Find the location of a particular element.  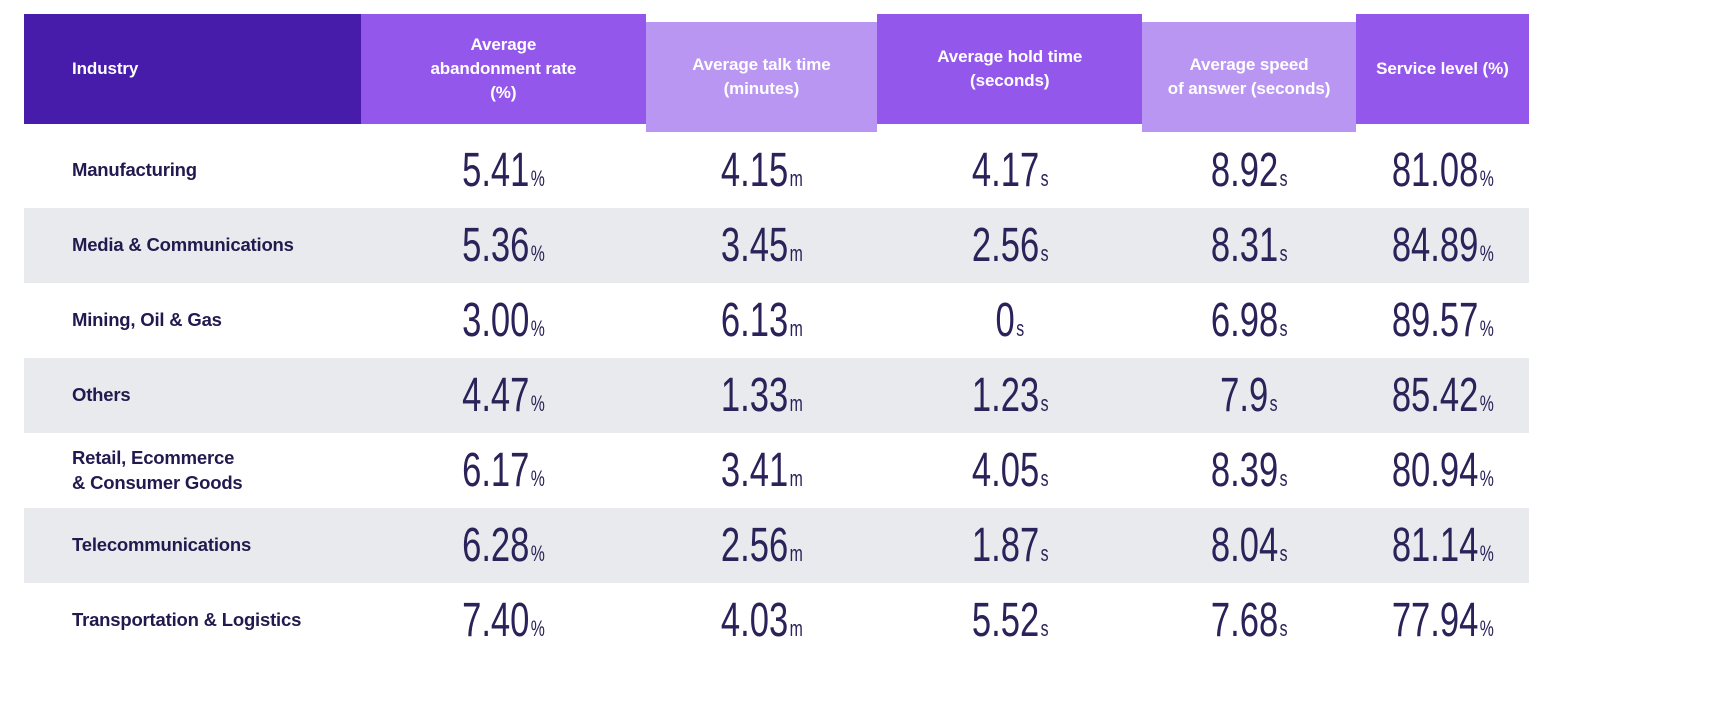

metric-number: 8.92 is located at coordinates (1244, 170).